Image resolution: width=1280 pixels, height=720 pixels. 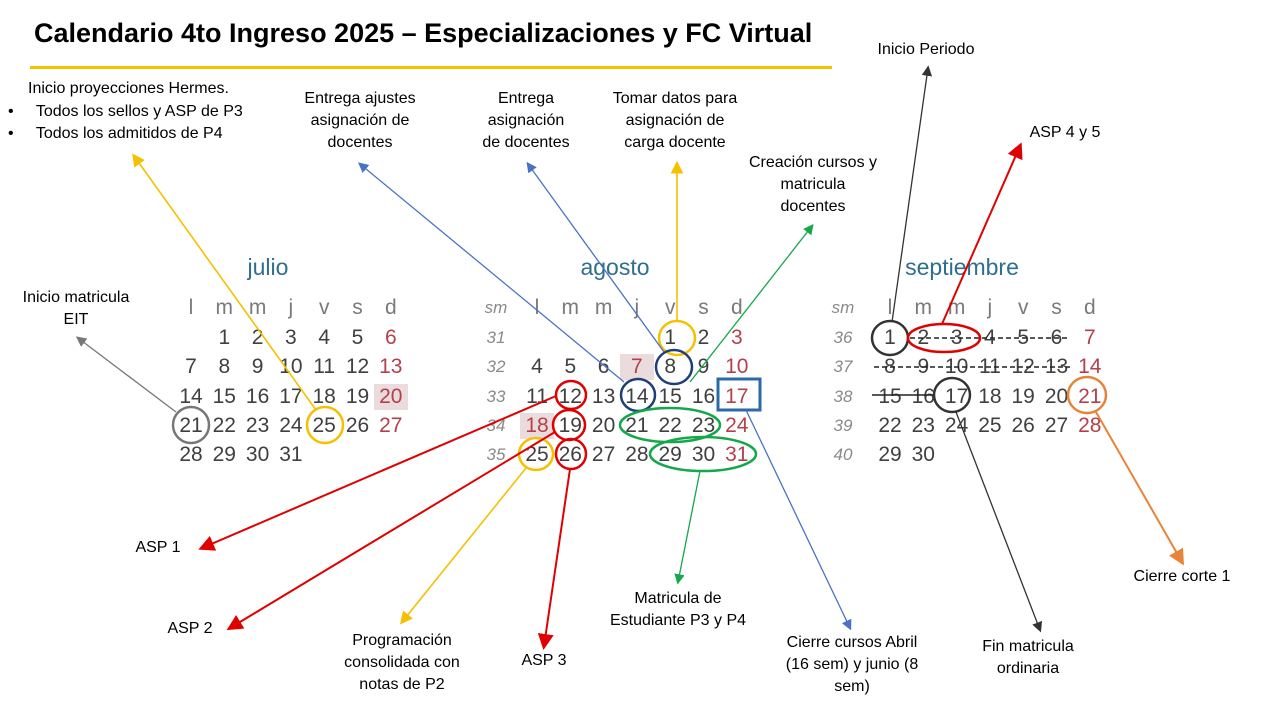 What do you see at coordinates (128, 88) in the screenshot?
I see `annotation-hermes-title: Inicio proyecciones Hermes.` at bounding box center [128, 88].